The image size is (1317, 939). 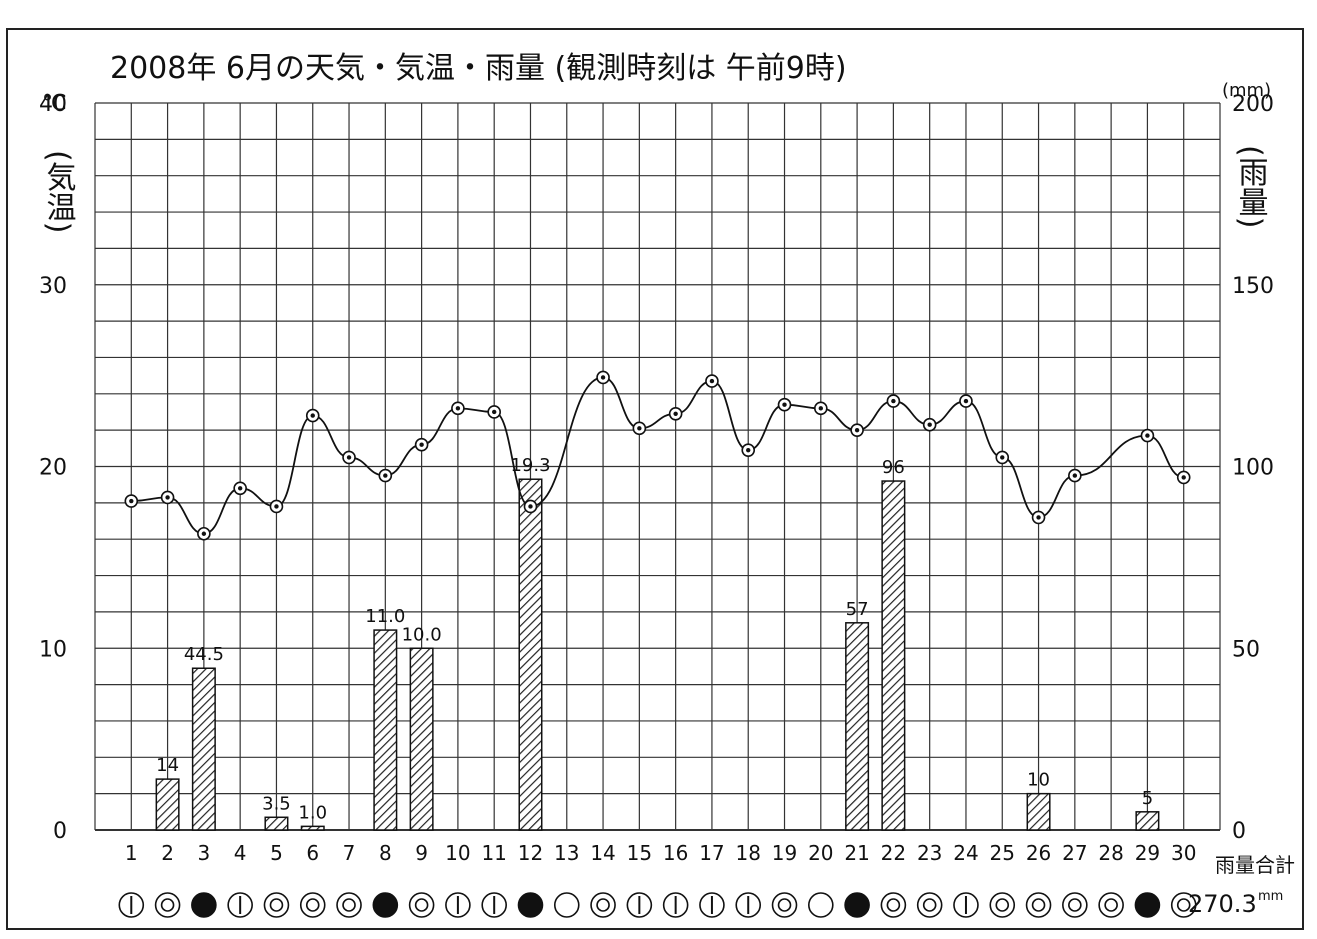 What do you see at coordinates (1253, 286) in the screenshot?
I see `right-tick-label: 150` at bounding box center [1253, 286].